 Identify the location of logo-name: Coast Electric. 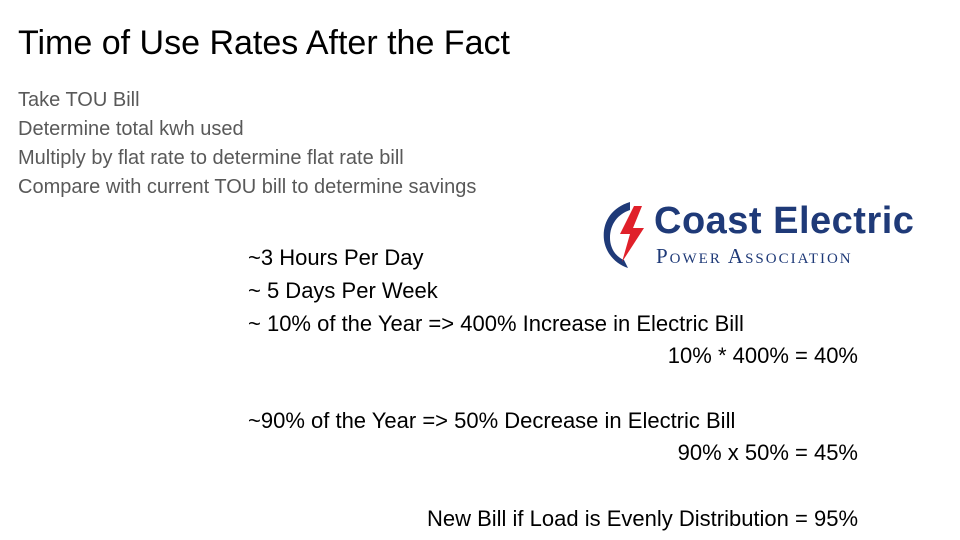
(784, 221).